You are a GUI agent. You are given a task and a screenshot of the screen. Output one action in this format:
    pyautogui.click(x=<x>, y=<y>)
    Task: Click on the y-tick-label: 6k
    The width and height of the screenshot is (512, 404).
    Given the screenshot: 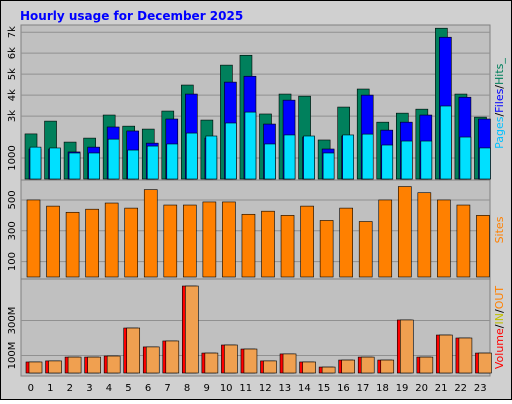 What is the action you would take?
    pyautogui.click(x=12, y=53)
    